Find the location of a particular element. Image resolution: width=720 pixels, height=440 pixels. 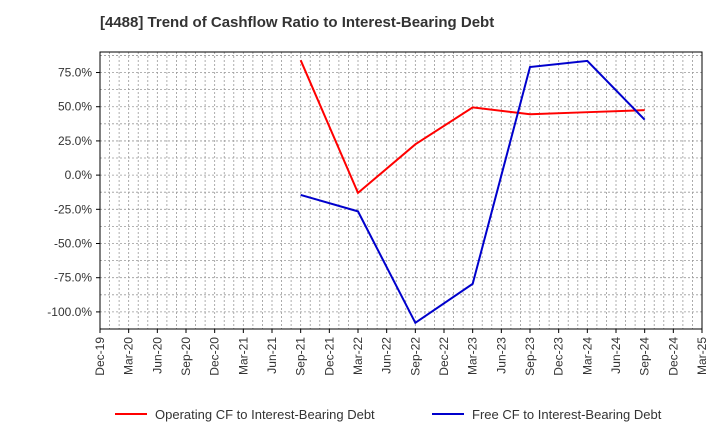

y-tick-label: -100.0% is located at coordinates (69, 312).